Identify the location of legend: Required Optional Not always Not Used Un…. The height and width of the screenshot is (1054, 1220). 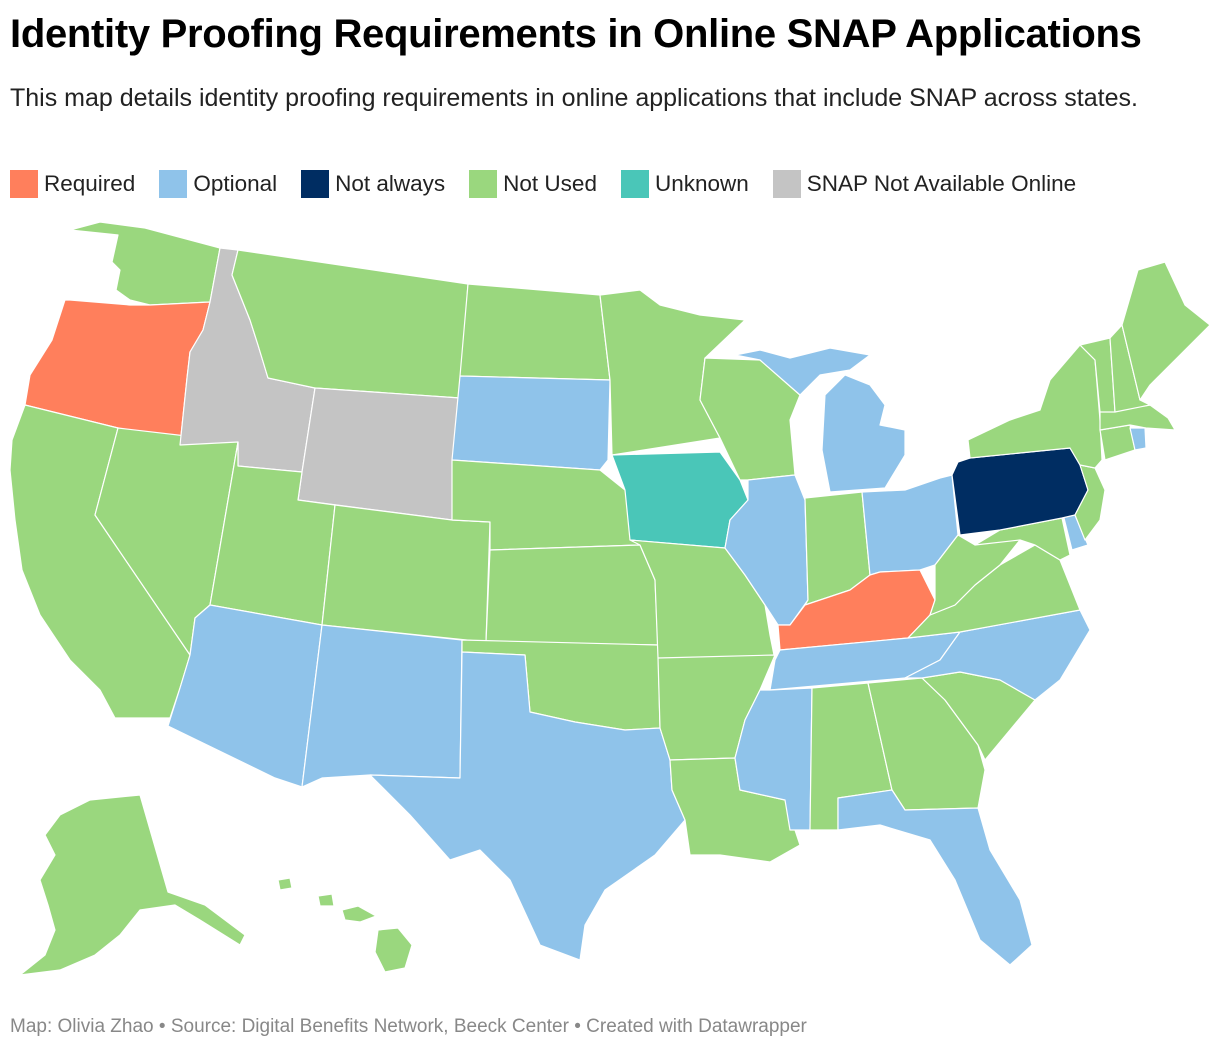
(555, 184).